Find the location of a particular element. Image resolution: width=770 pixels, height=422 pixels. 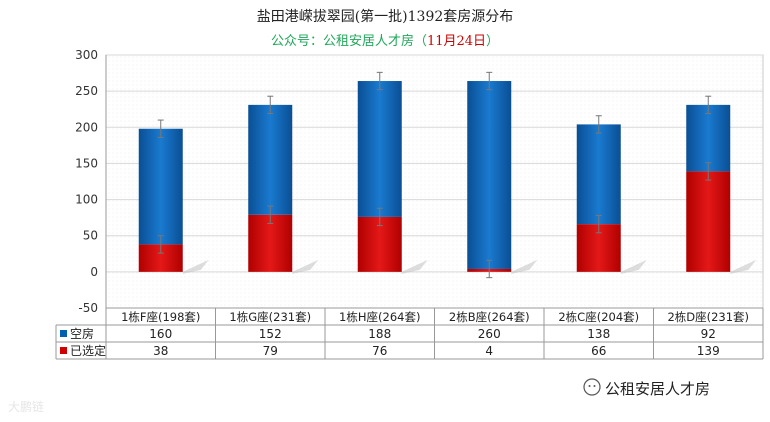

legend-label-empty: 空房 is located at coordinates (82, 333).